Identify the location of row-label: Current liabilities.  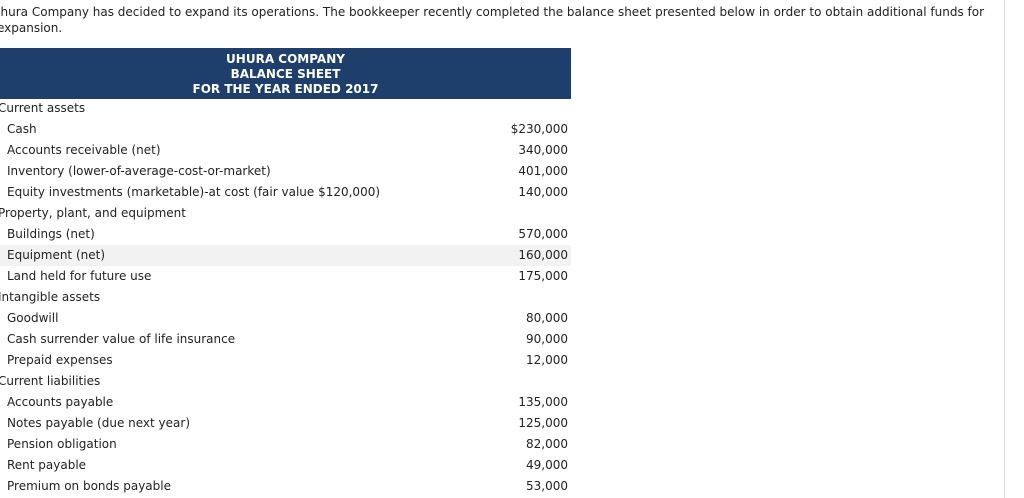
(50, 381).